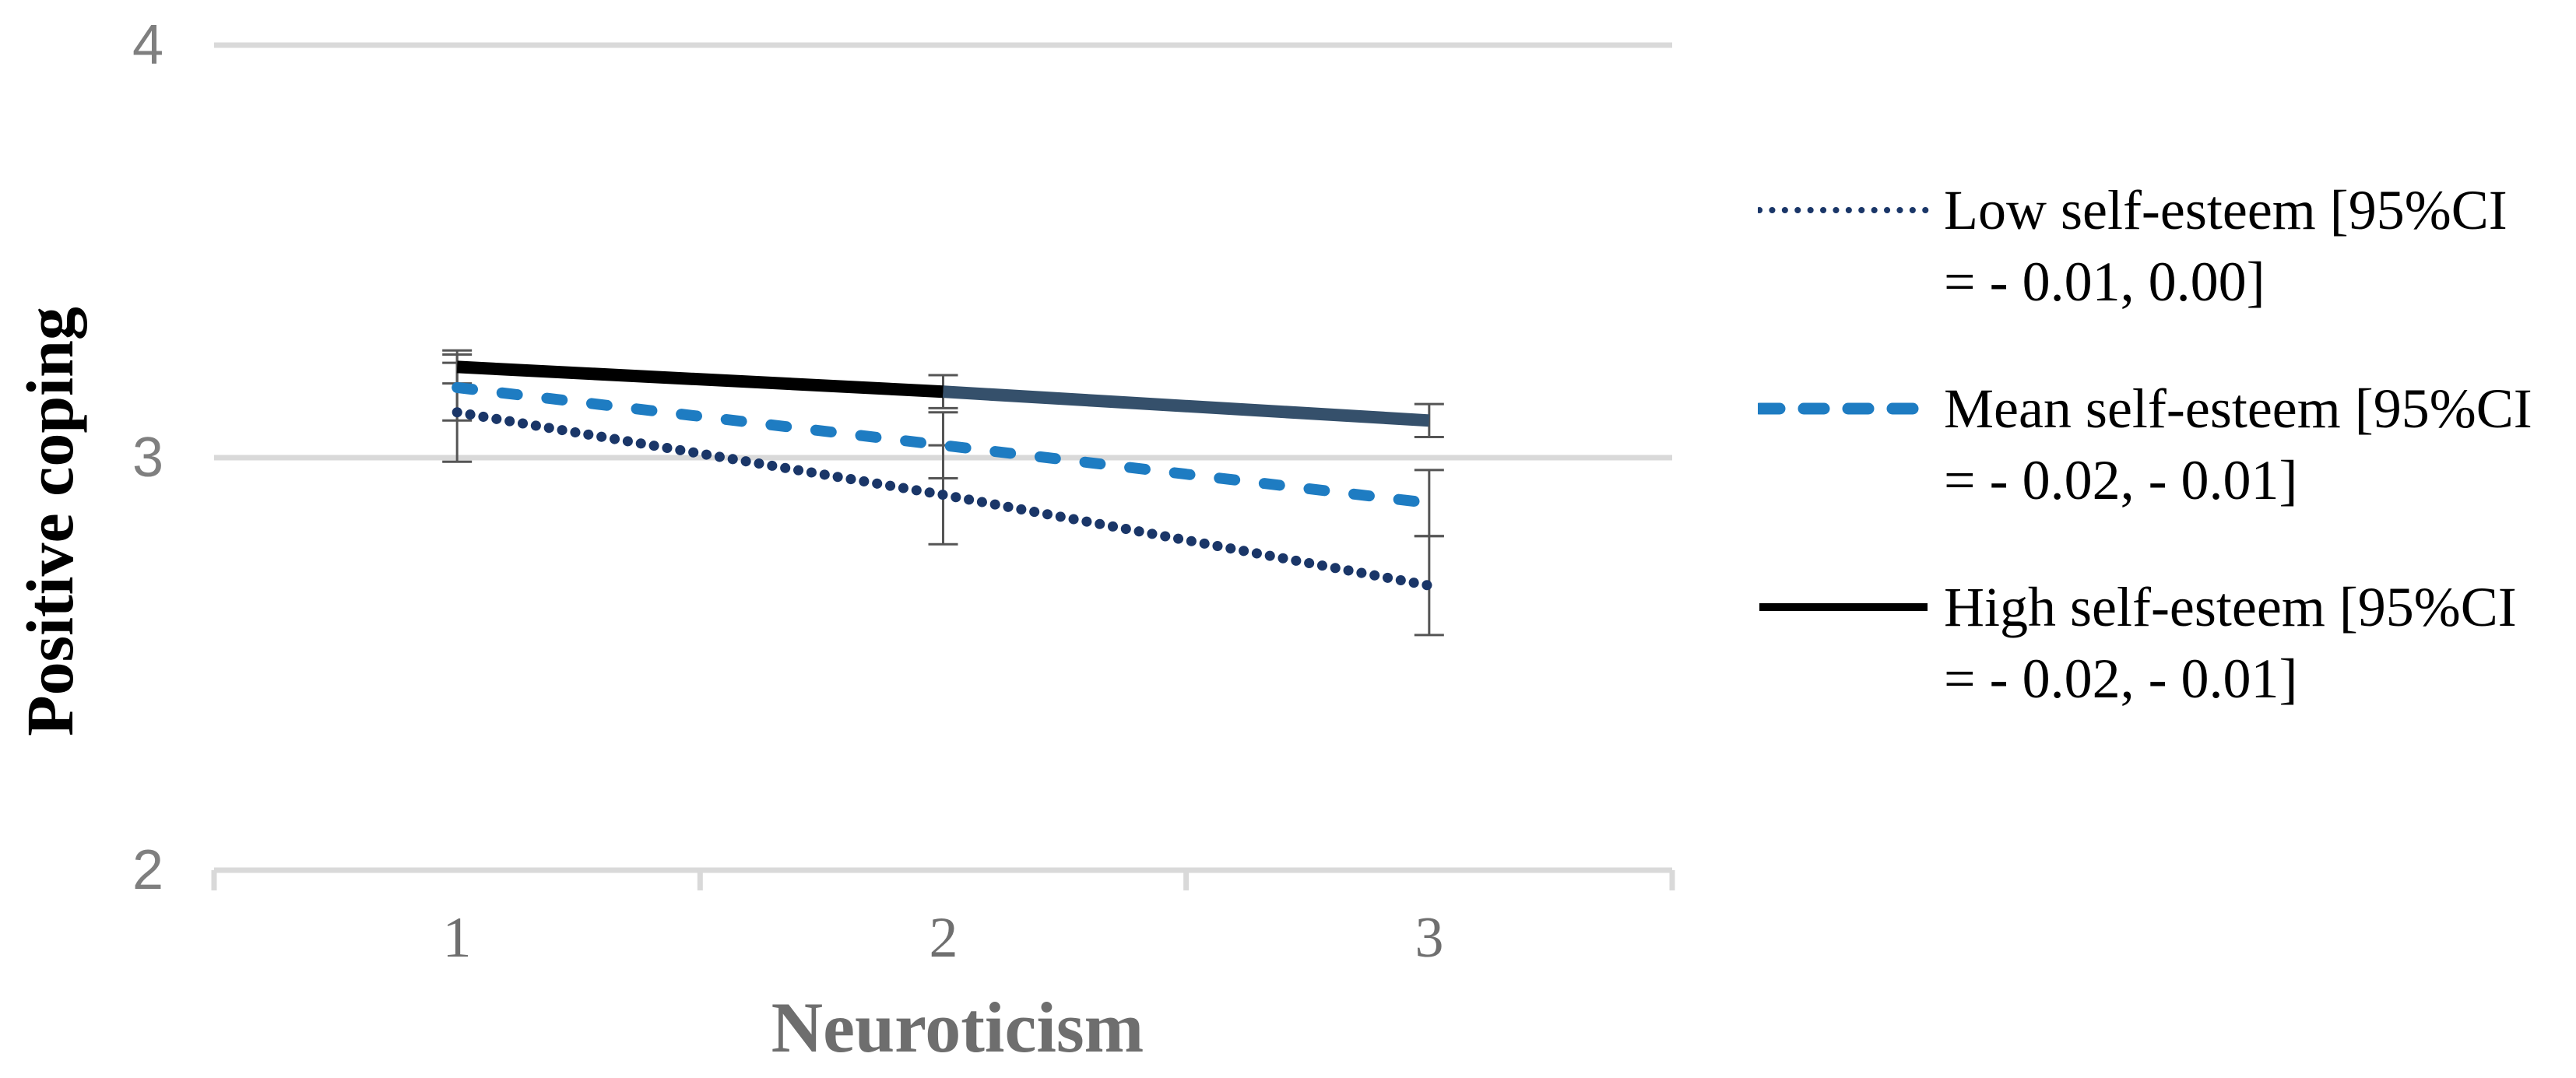  What do you see at coordinates (1843, 210) in the screenshot?
I see `legend-sample-dotted-line` at bounding box center [1843, 210].